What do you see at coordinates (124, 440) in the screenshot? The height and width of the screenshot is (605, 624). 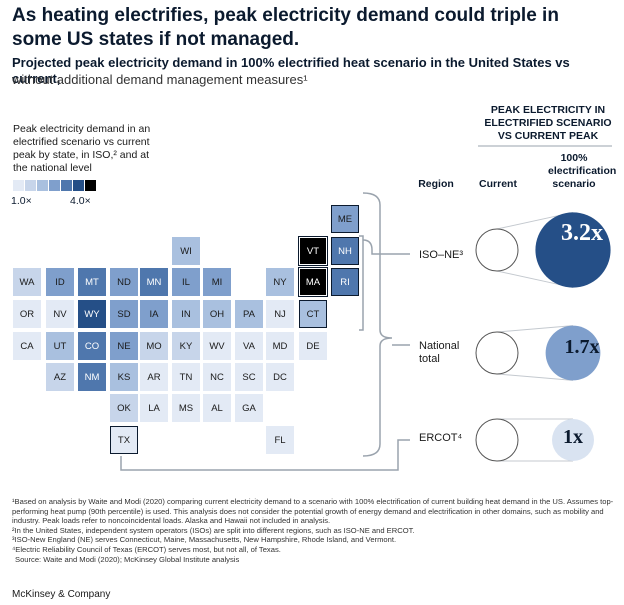 I see `state-tile-tx: TX` at bounding box center [124, 440].